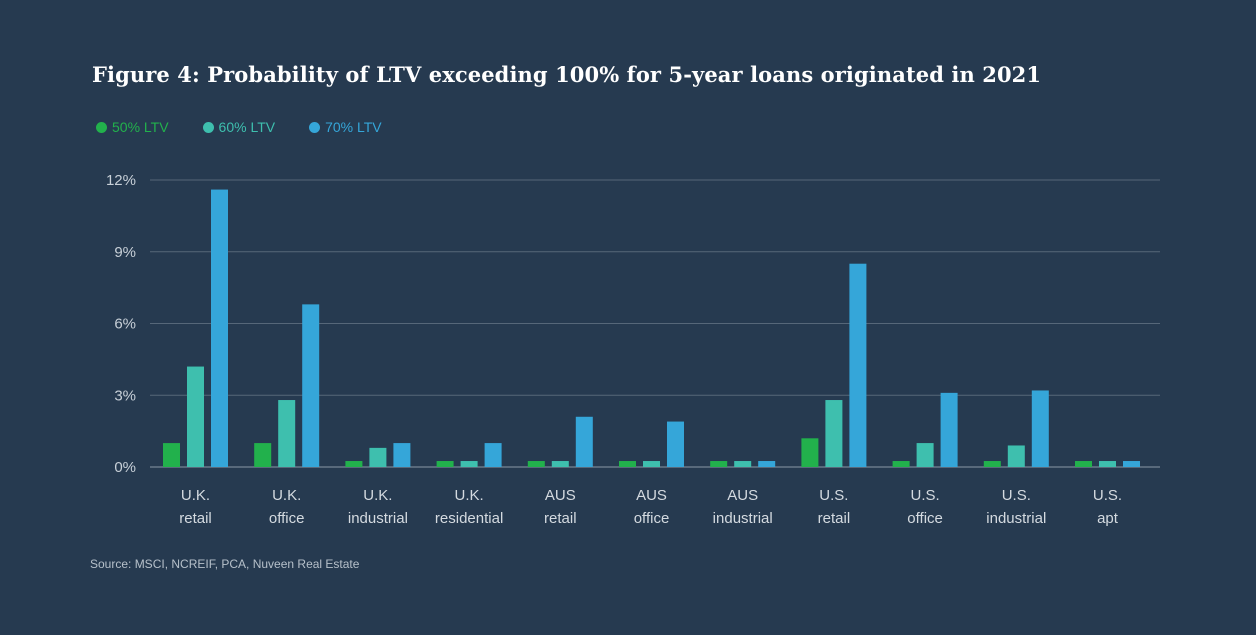 The width and height of the screenshot is (1256, 635). I want to click on legend: 50% LTV 60% LTV 70% LTV, so click(239, 127).